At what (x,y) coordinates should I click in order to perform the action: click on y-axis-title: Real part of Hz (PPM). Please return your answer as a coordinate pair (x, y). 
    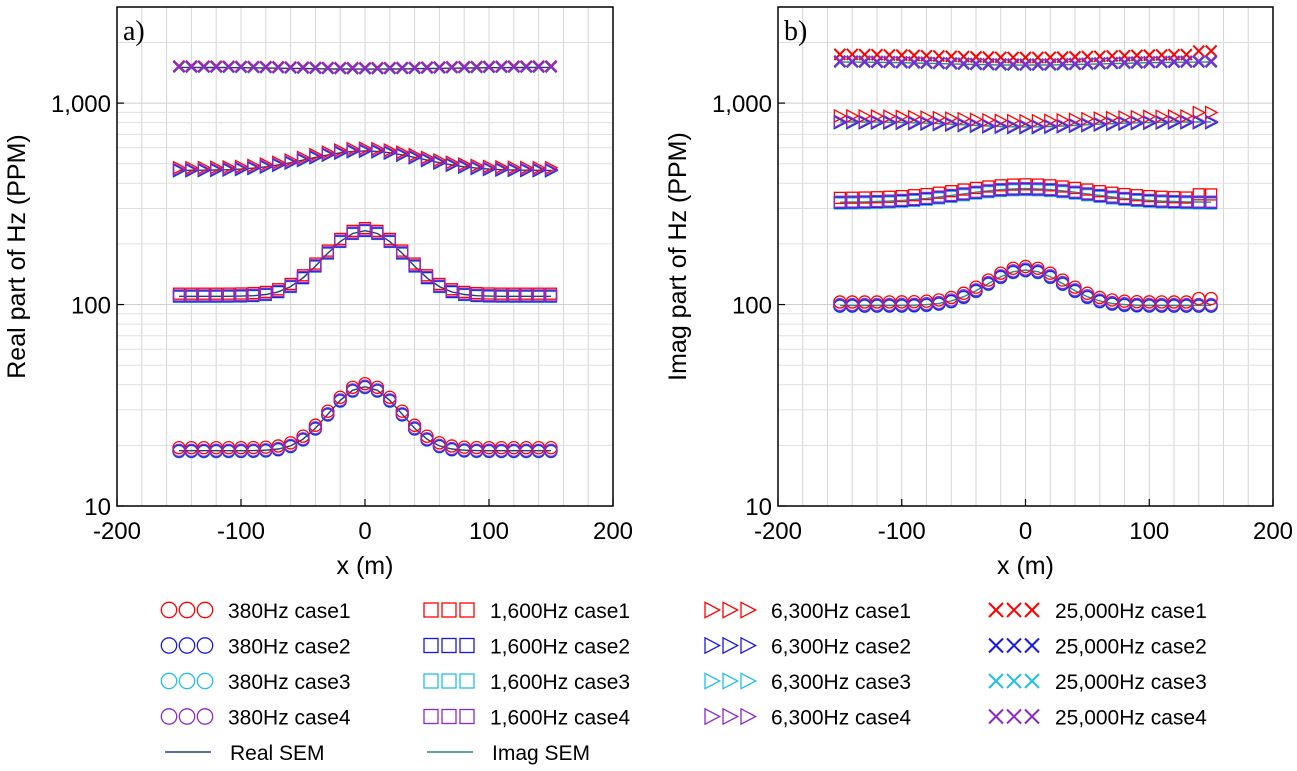
    Looking at the image, I should click on (17, 256).